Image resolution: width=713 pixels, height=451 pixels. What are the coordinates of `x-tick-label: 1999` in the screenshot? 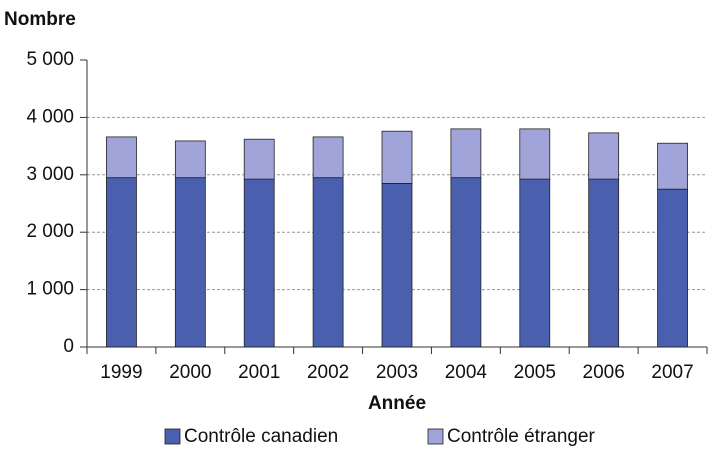 It's located at (121, 372).